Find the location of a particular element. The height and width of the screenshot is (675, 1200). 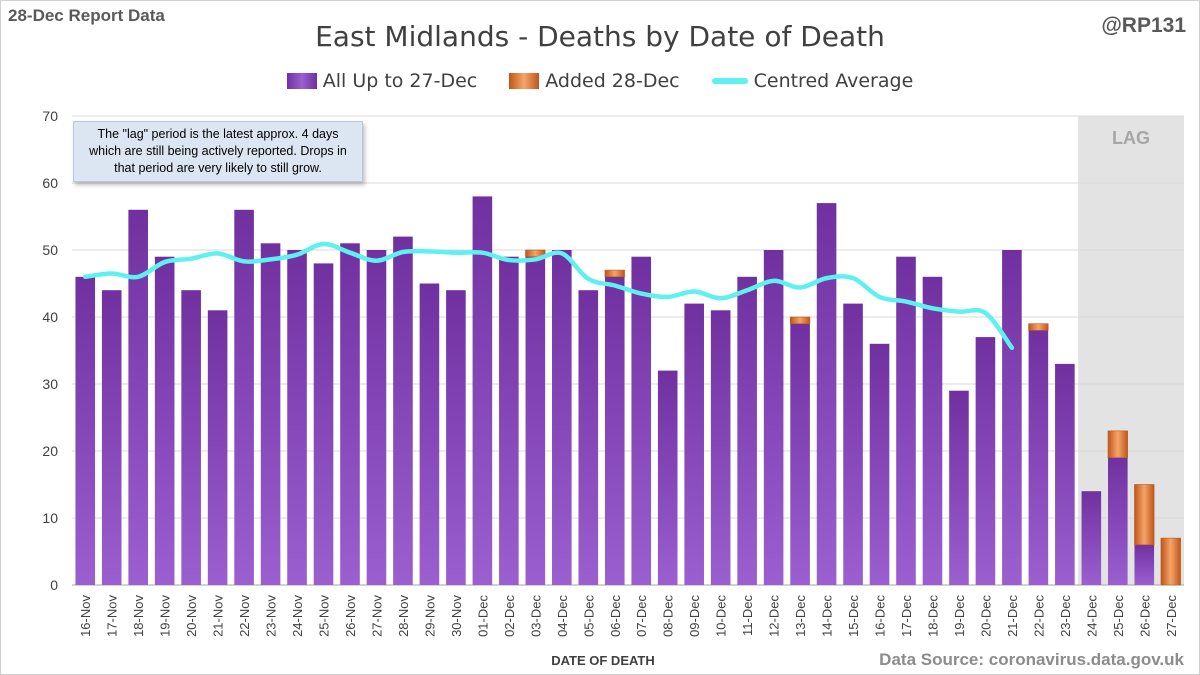

x-tick-label: 08-Dec is located at coordinates (668, 616).